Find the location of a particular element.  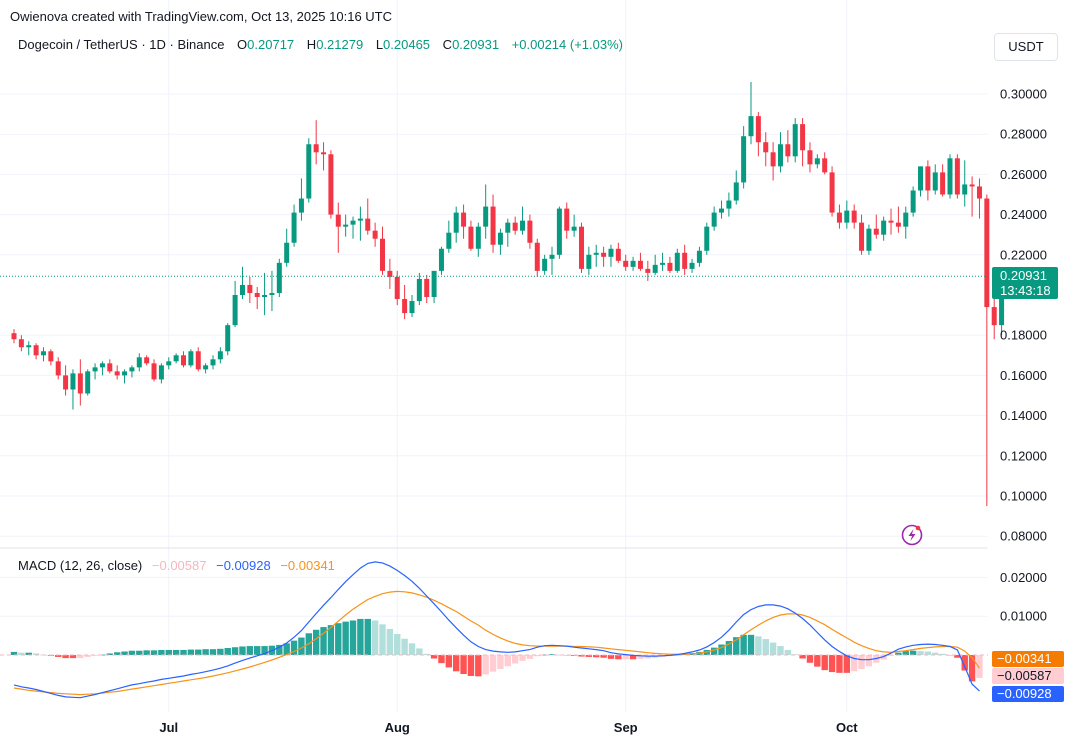

signal-badge-bg is located at coordinates (1028, 659).